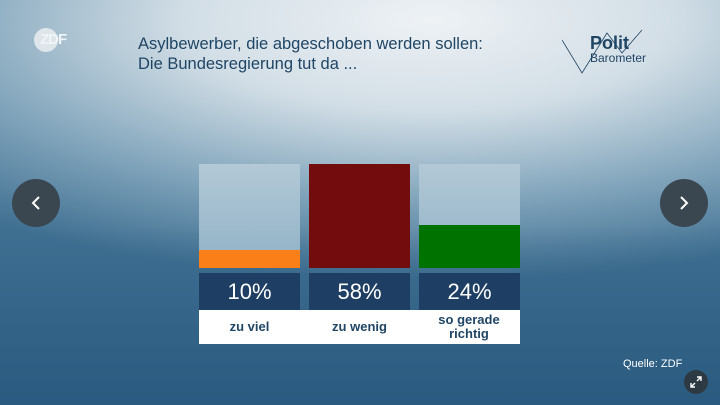  I want to click on logo-polit: Polit, so click(609, 43).